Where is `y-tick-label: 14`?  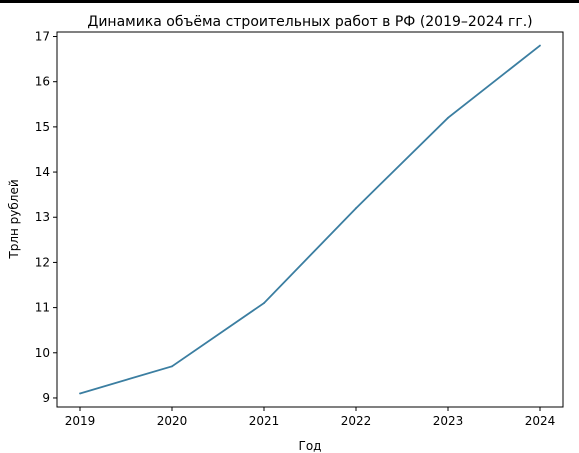
y-tick-label: 14 is located at coordinates (42, 172).